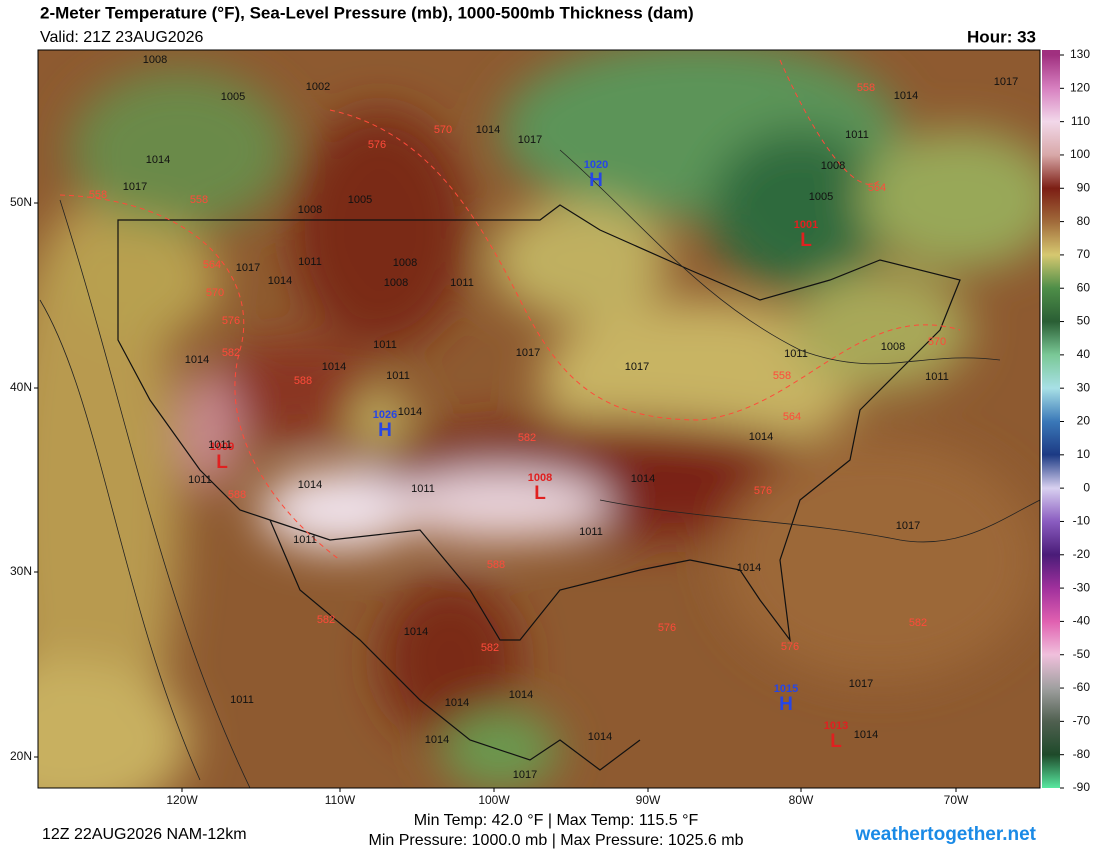 Image resolution: width=1100 pixels, height=850 pixels. I want to click on colorbar-label: 50, so click(1084, 321).